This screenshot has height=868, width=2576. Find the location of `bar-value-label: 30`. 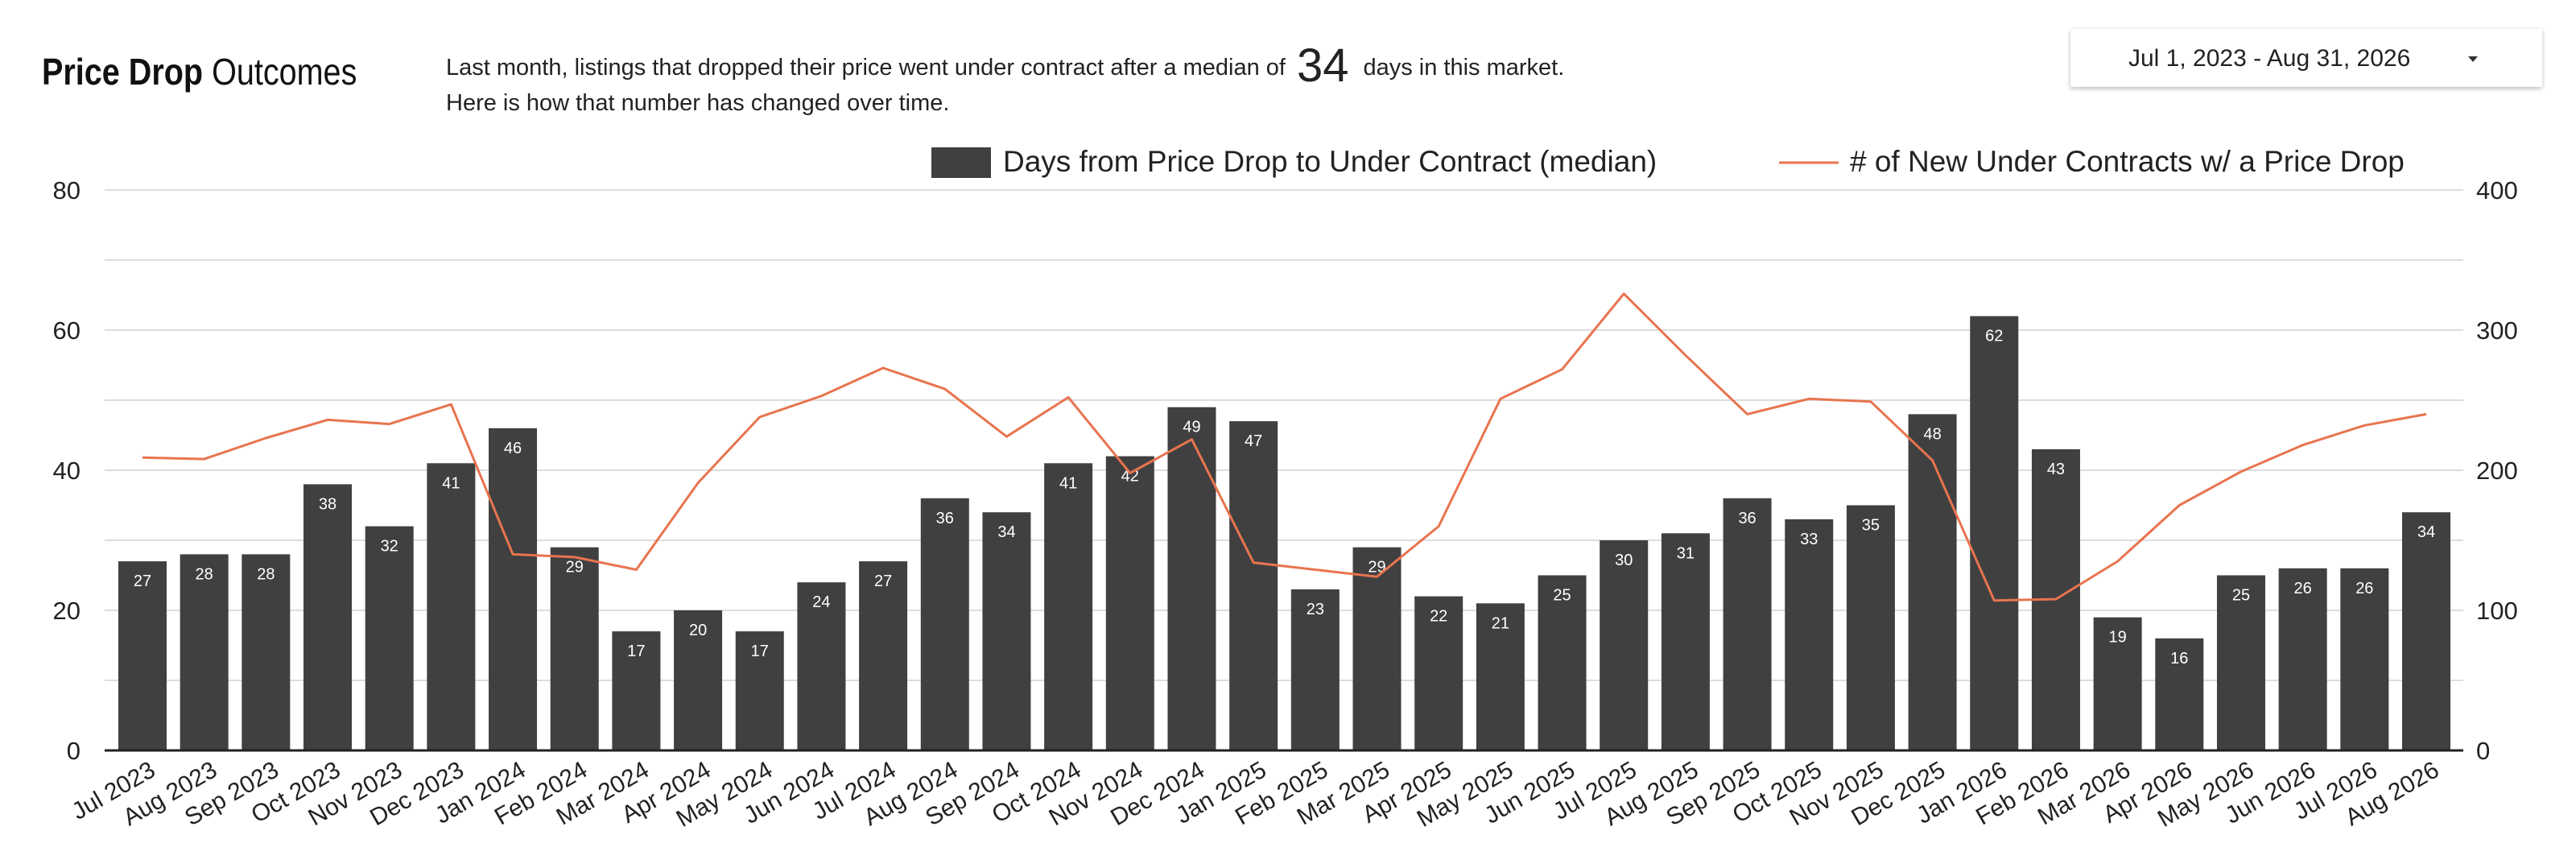

bar-value-label: 30 is located at coordinates (1624, 560).